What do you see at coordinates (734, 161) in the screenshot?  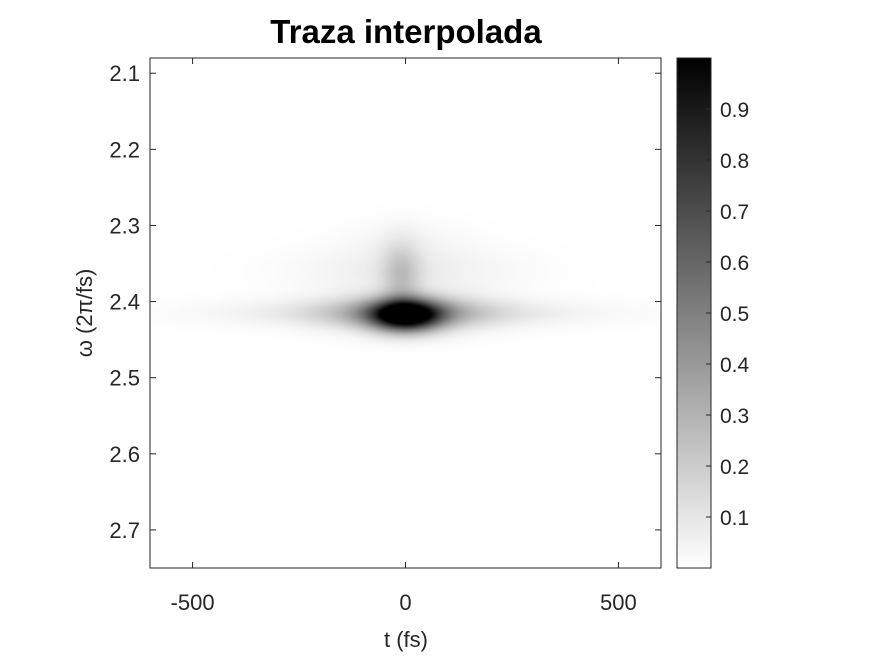 I see `colorbar-tick-label: 0.8` at bounding box center [734, 161].